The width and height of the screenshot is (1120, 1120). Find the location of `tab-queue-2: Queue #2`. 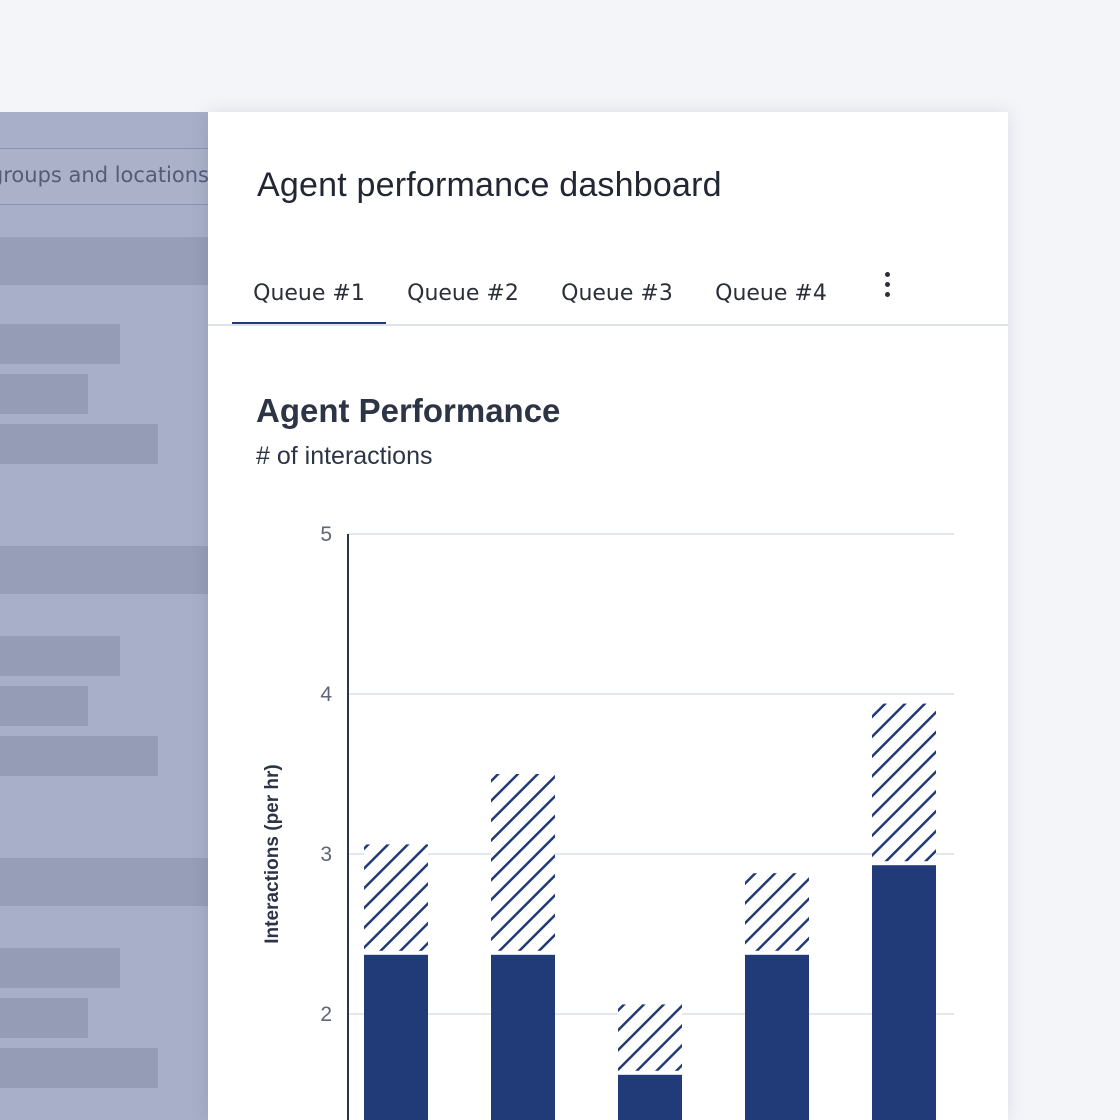

tab-queue-2: Queue #2 is located at coordinates (463, 293).